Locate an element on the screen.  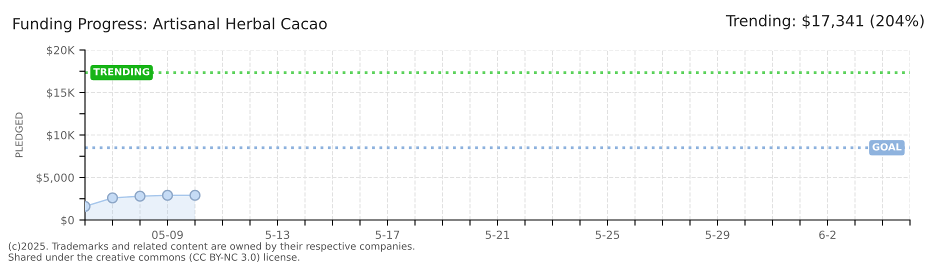
x-tick-label: 6-2 is located at coordinates (827, 235).